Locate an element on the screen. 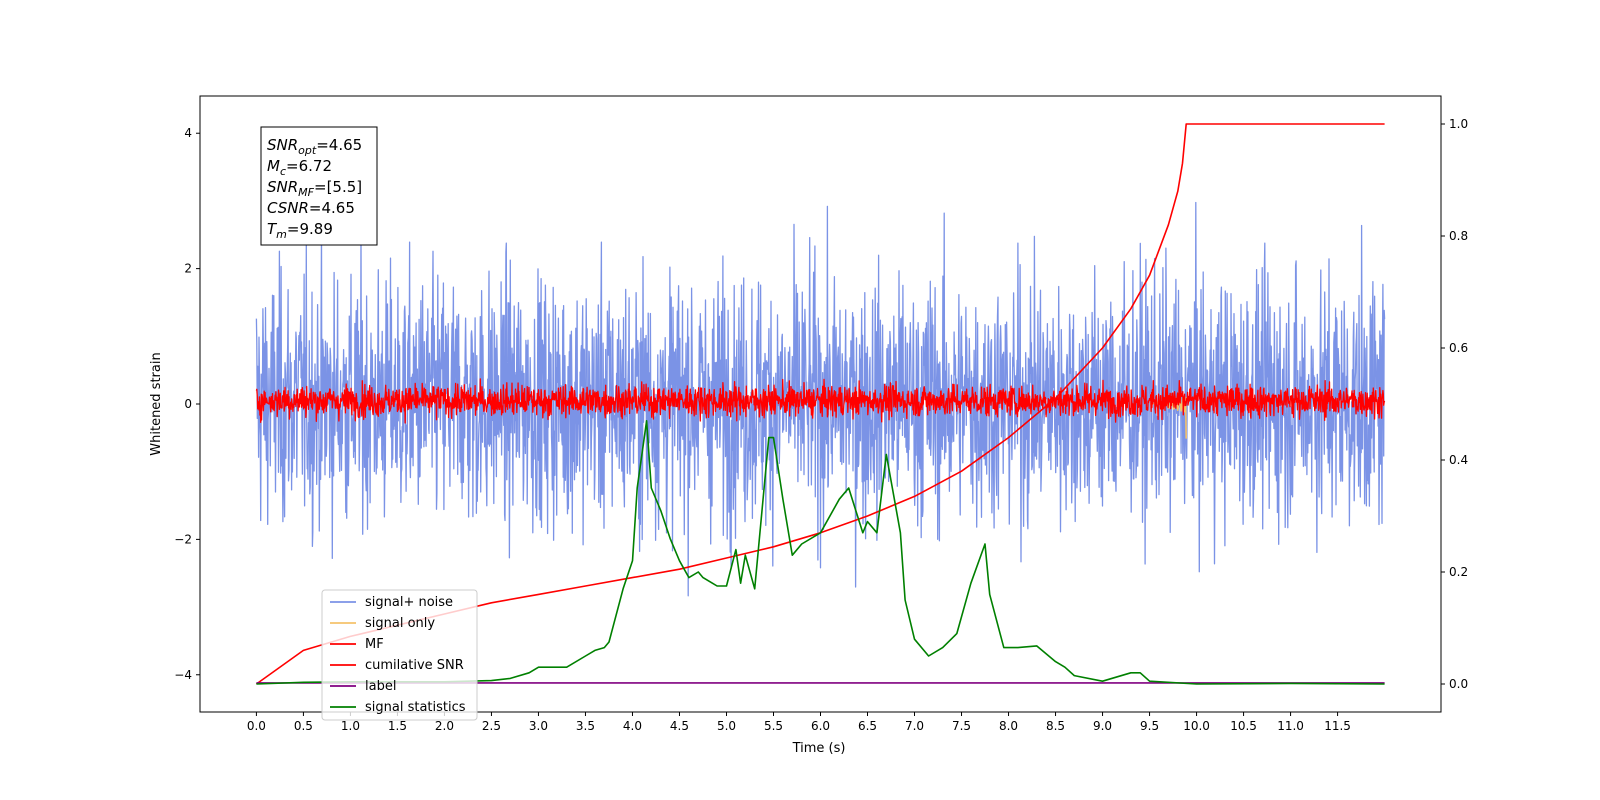 The height and width of the screenshot is (800, 1600). y-tick-label: −4 is located at coordinates (183, 675).